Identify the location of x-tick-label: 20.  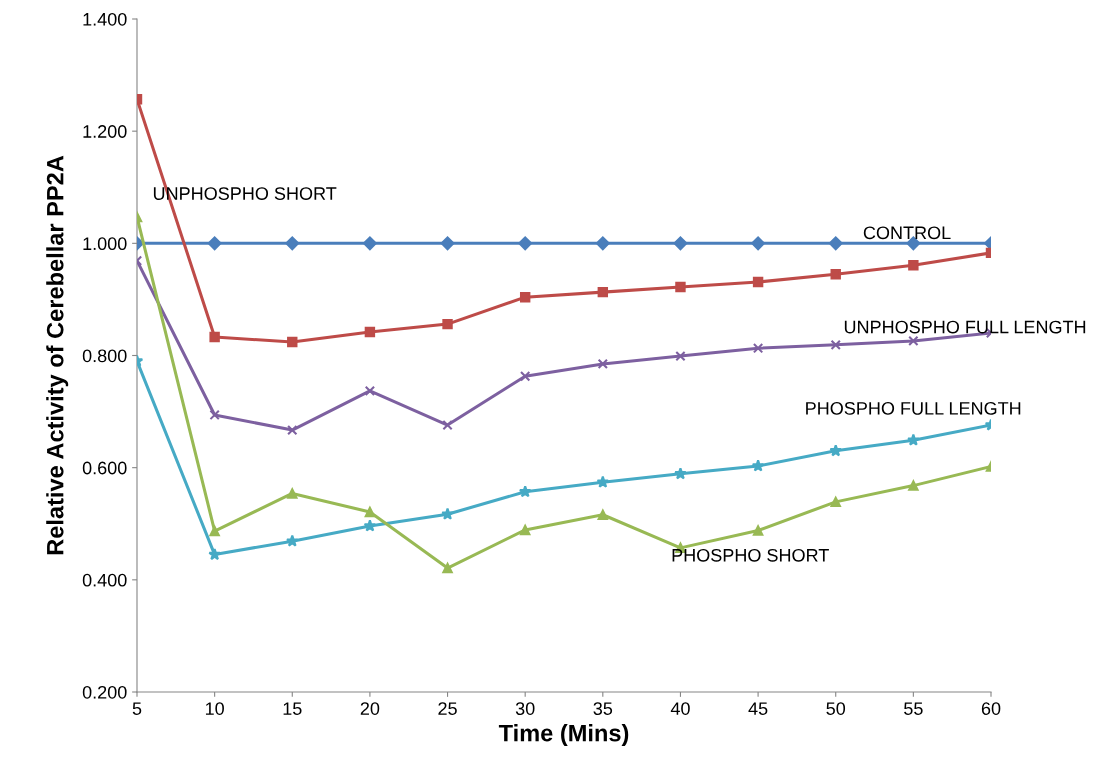
(370, 708).